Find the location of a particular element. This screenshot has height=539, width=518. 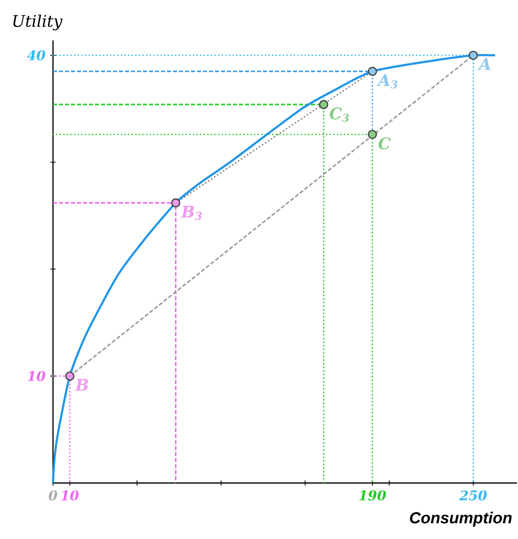

y-axis-title: Utility is located at coordinates (38, 22).